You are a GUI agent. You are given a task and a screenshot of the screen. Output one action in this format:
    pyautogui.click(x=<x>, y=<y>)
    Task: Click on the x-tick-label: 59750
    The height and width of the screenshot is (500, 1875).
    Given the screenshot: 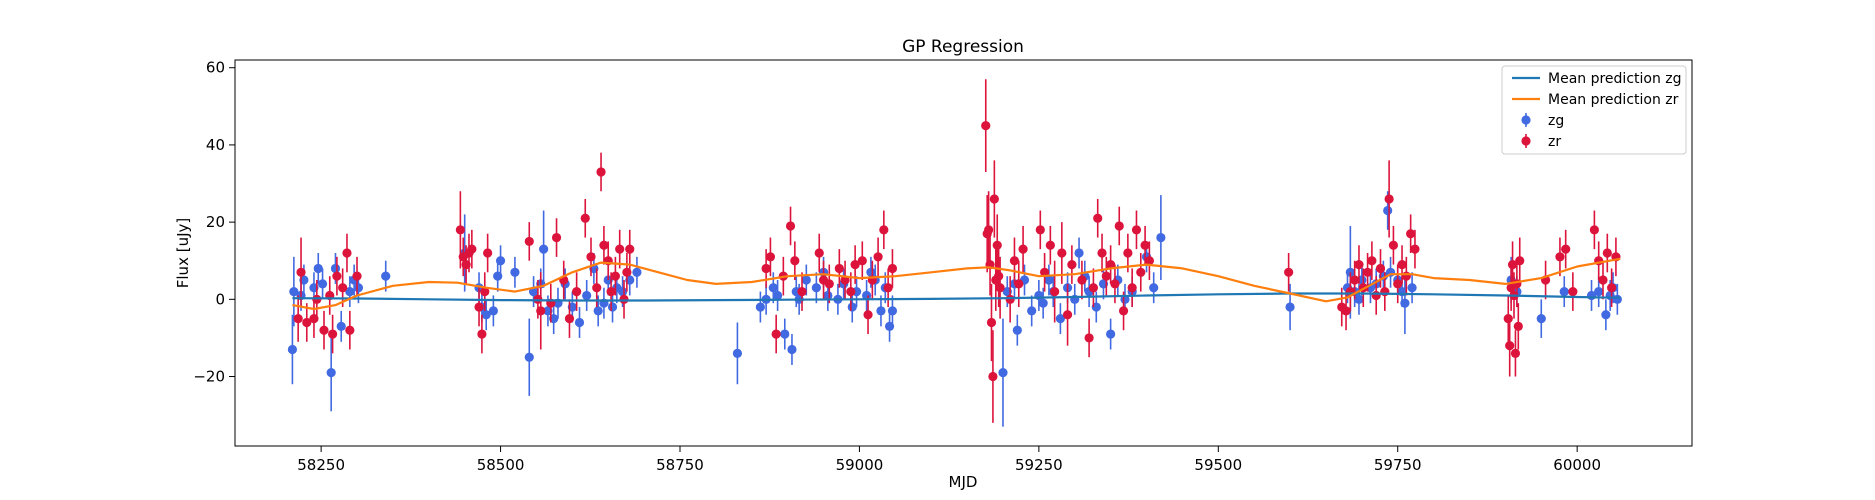 What is the action you would take?
    pyautogui.click(x=1398, y=465)
    